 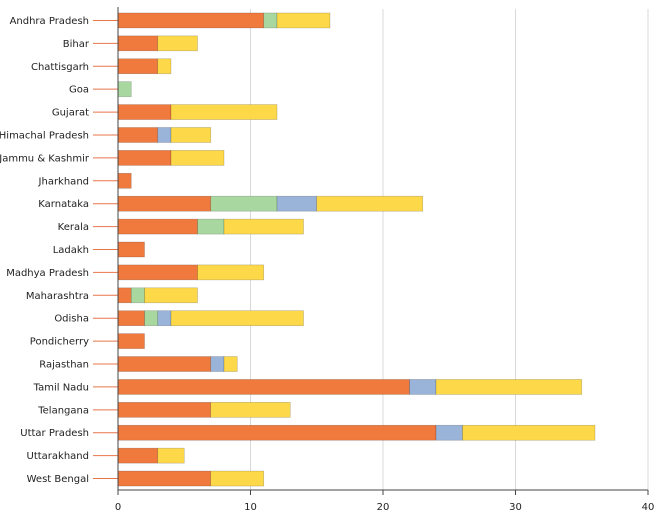 What do you see at coordinates (60, 67) in the screenshot?
I see `category-label-2: Chattisgarh` at bounding box center [60, 67].